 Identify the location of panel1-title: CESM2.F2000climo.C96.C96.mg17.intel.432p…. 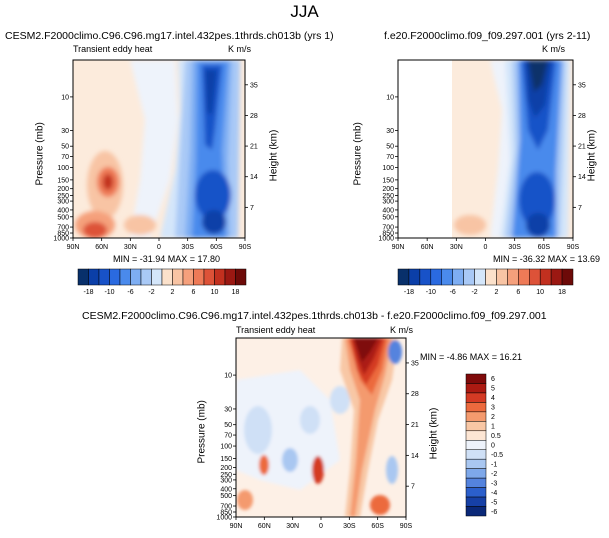
(169, 36).